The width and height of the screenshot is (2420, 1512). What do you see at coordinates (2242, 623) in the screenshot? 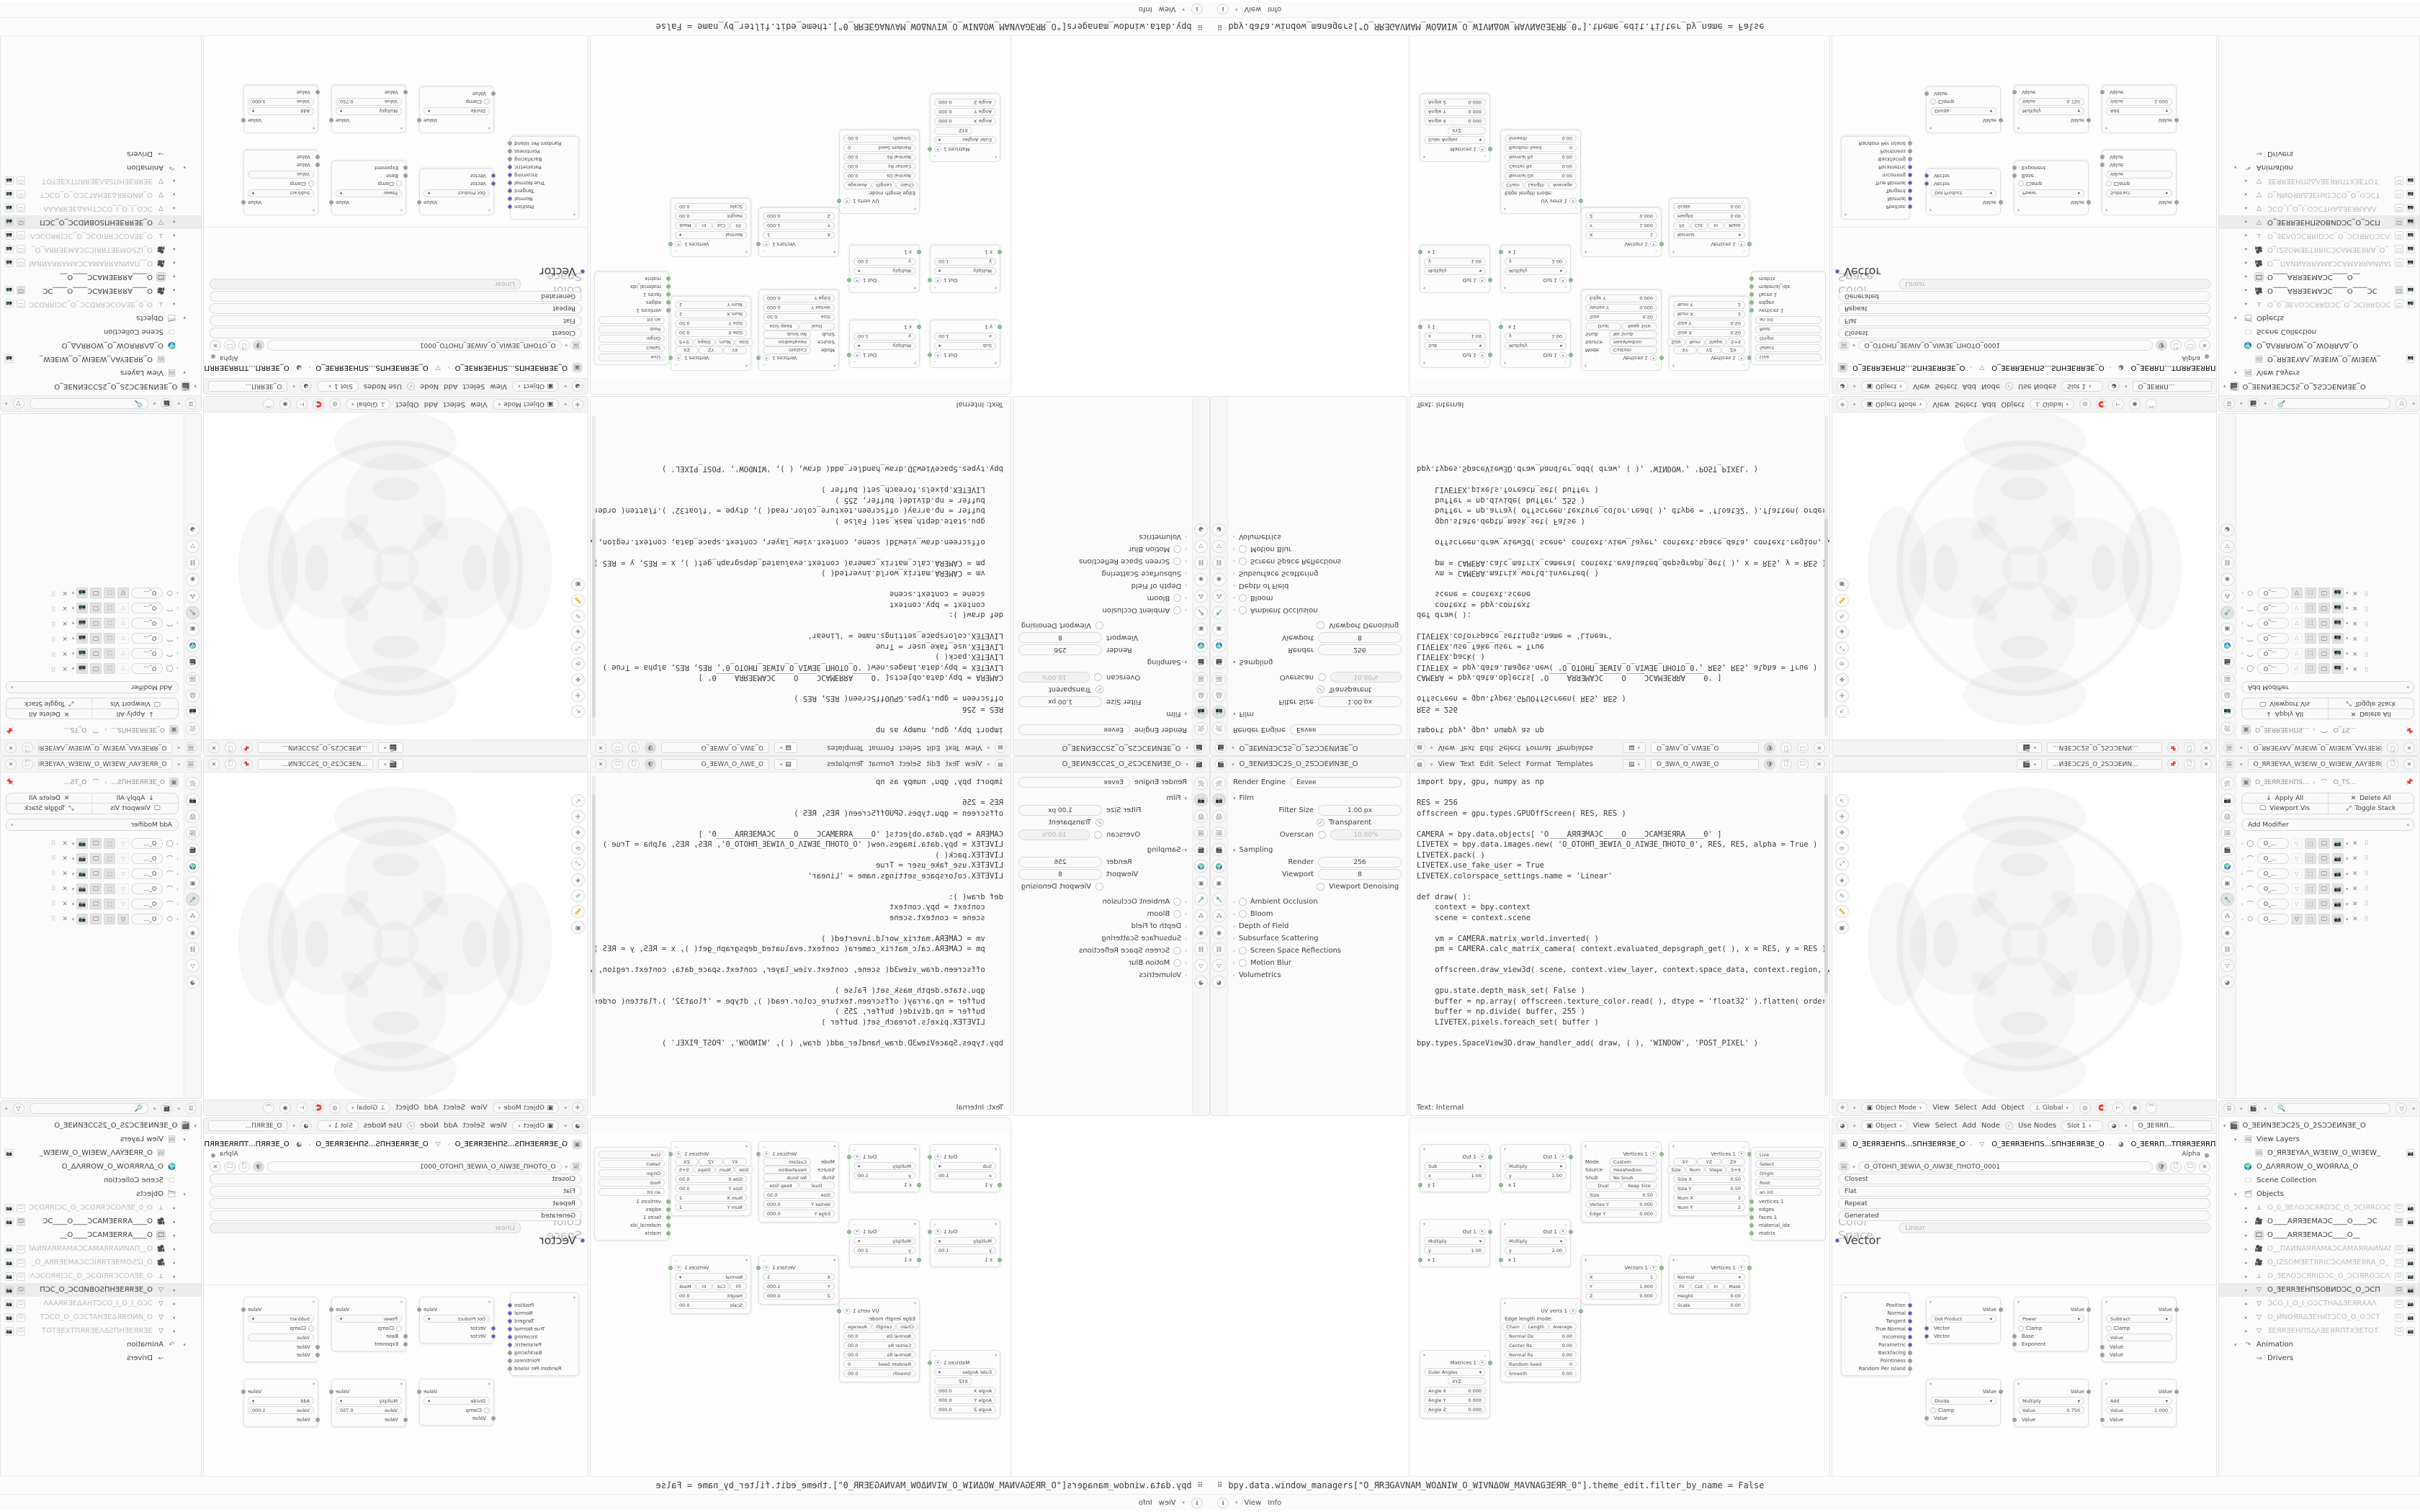
I see `chevron-right-icon: ›` at bounding box center [2242, 623].